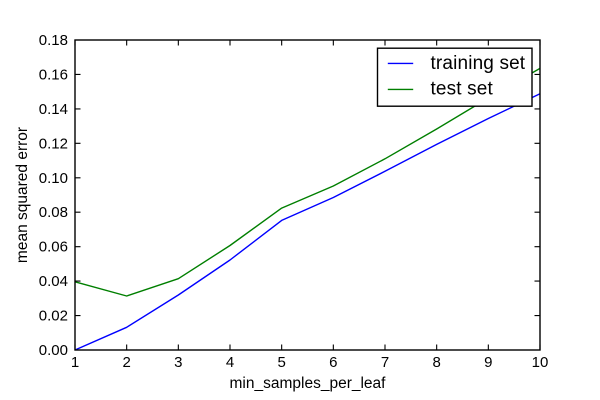  What do you see at coordinates (22, 195) in the screenshot?
I see `svg-text: mean squared error` at bounding box center [22, 195].